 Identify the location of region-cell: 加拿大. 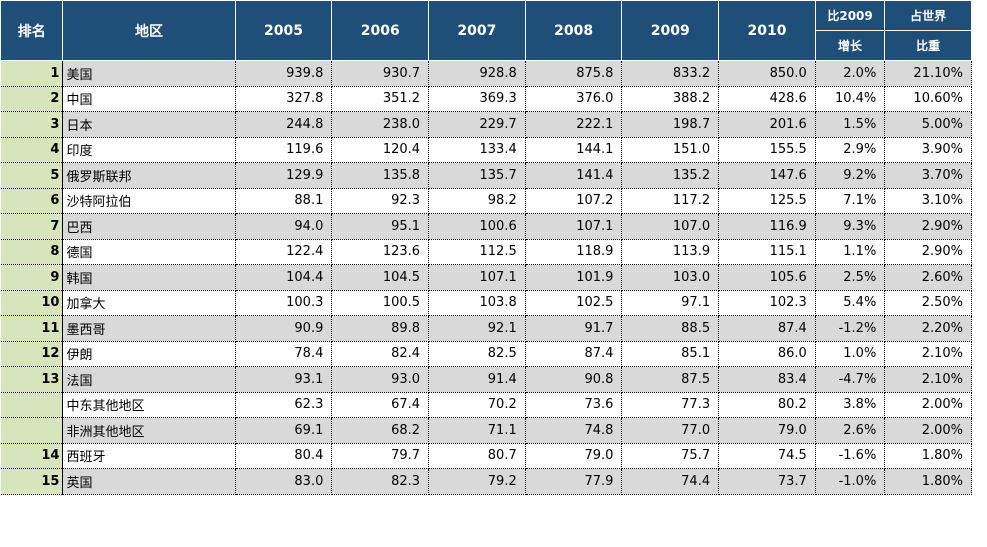
(149, 303).